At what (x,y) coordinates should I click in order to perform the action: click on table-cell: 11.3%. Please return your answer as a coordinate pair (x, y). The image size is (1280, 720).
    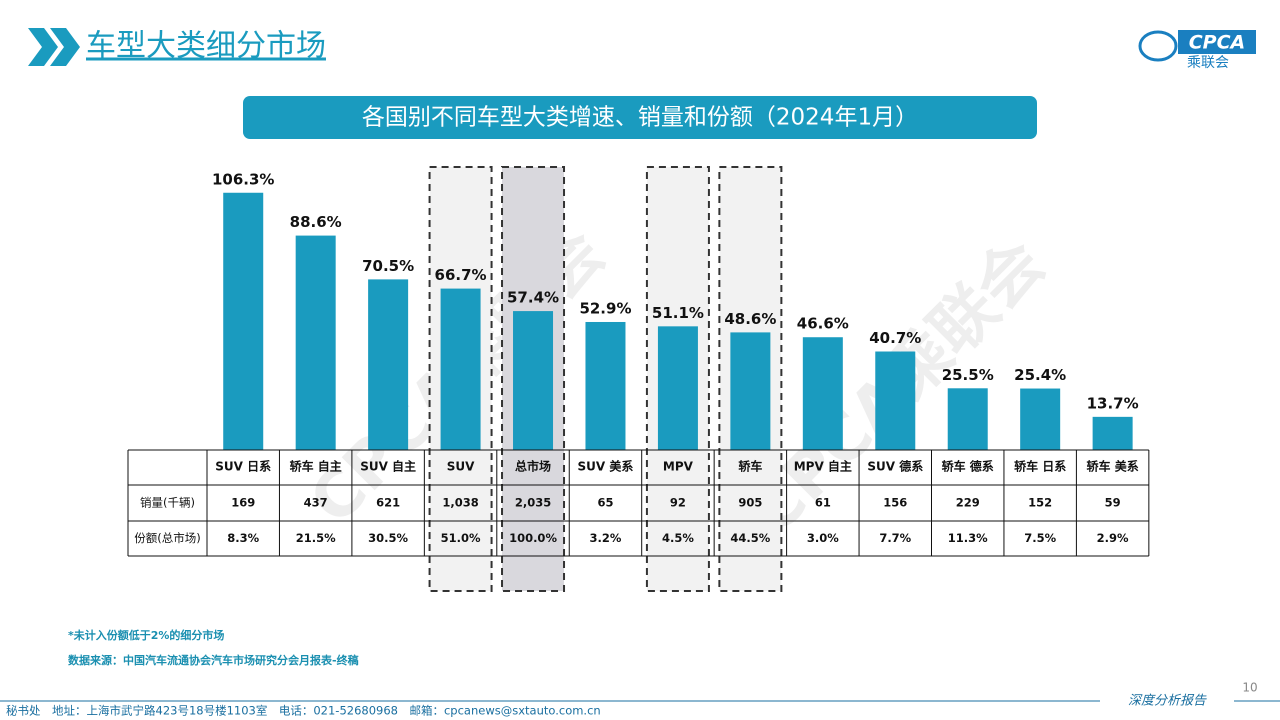
    Looking at the image, I should click on (968, 538).